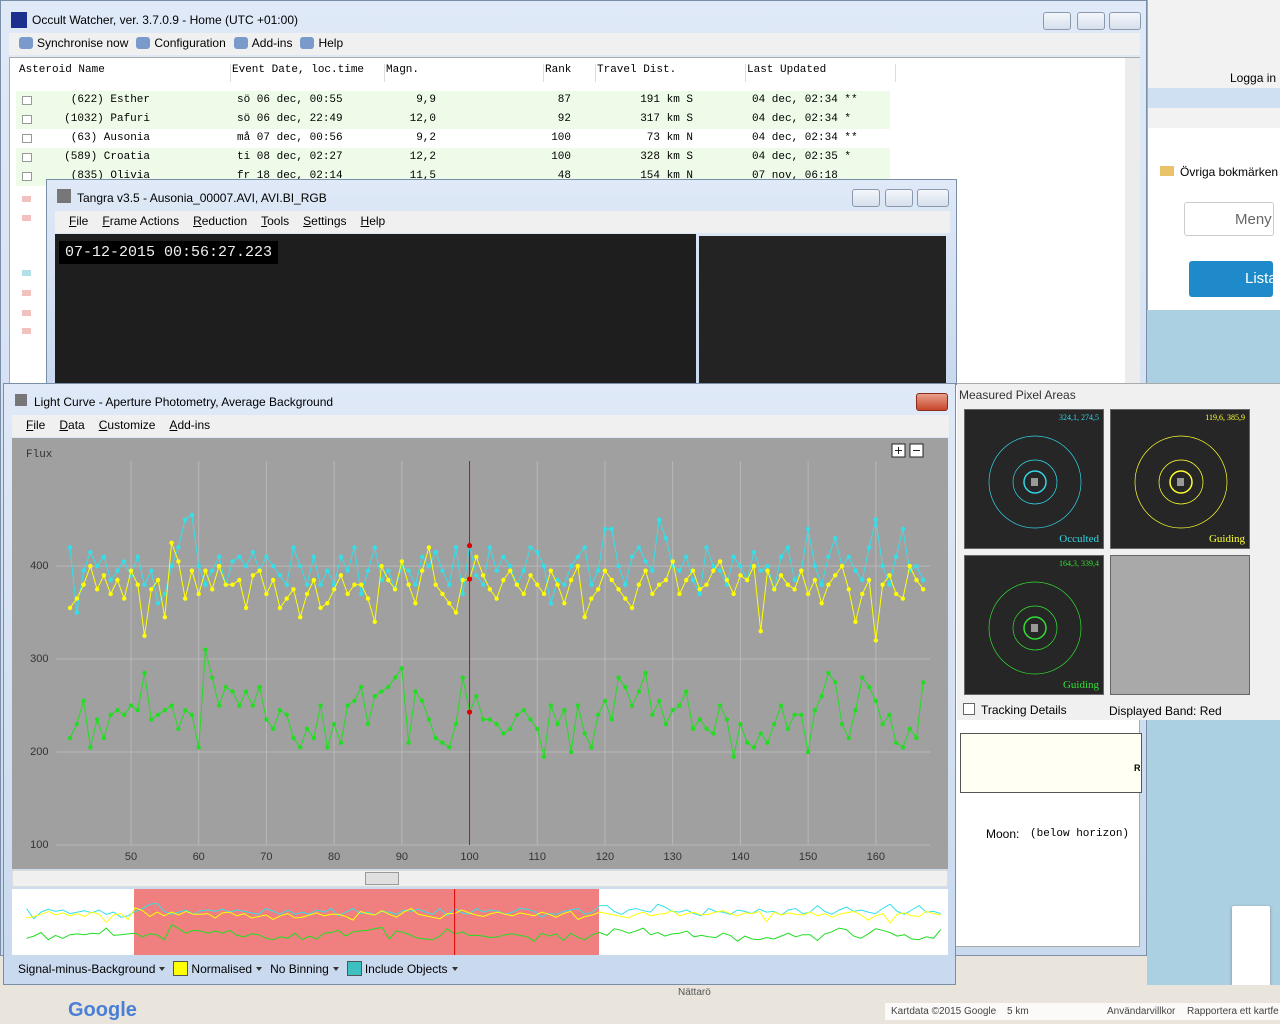 The width and height of the screenshot is (1280, 1024). Describe the element at coordinates (26, 199) in the screenshot. I see `row-marker` at that location.